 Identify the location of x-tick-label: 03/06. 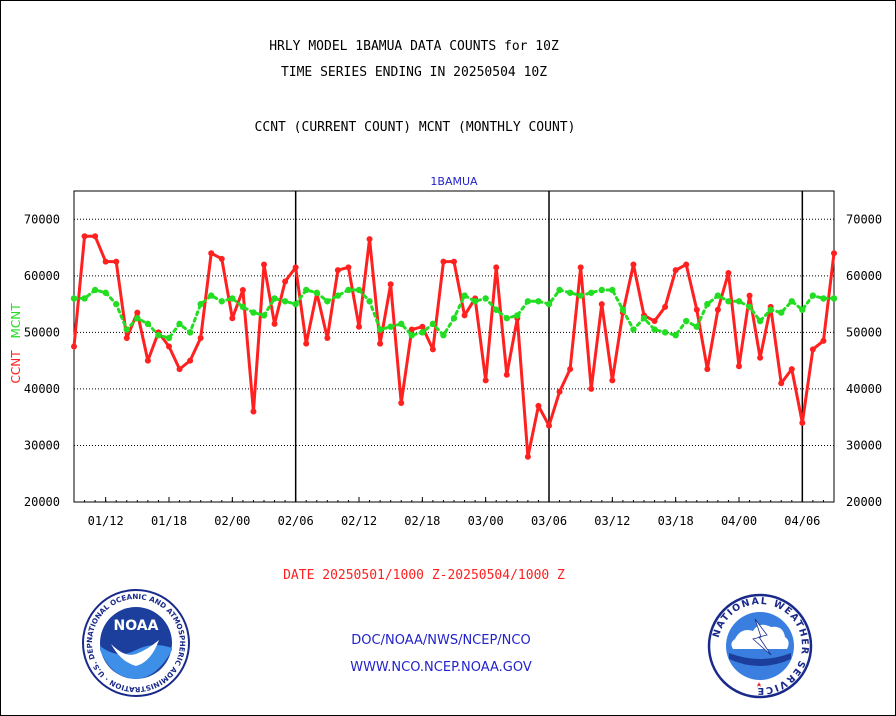
(549, 521).